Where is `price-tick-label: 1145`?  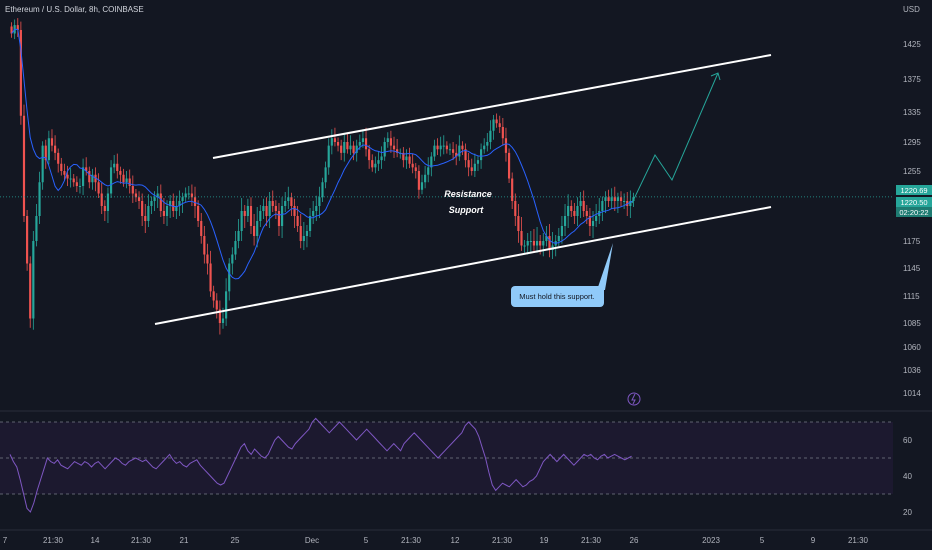
price-tick-label: 1145 is located at coordinates (912, 268).